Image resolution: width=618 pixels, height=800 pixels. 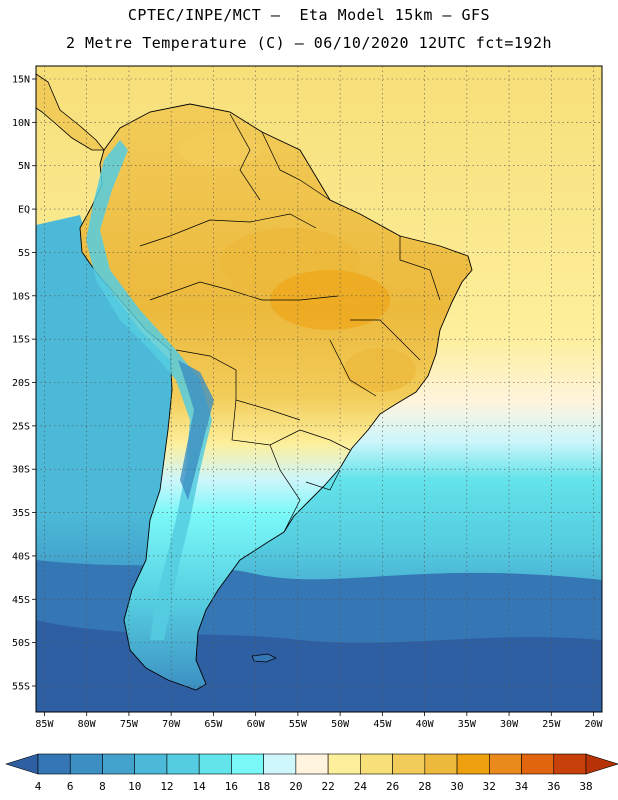 I want to click on colorbar-label: 32, so click(x=489, y=786).